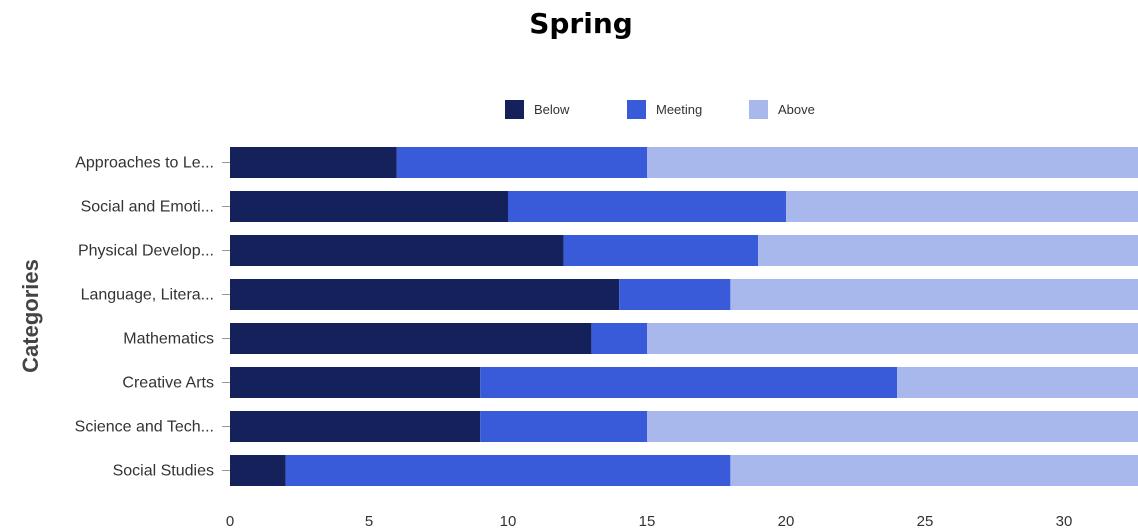 The height and width of the screenshot is (529, 1138). I want to click on legend-label-above: Above, so click(796, 109).